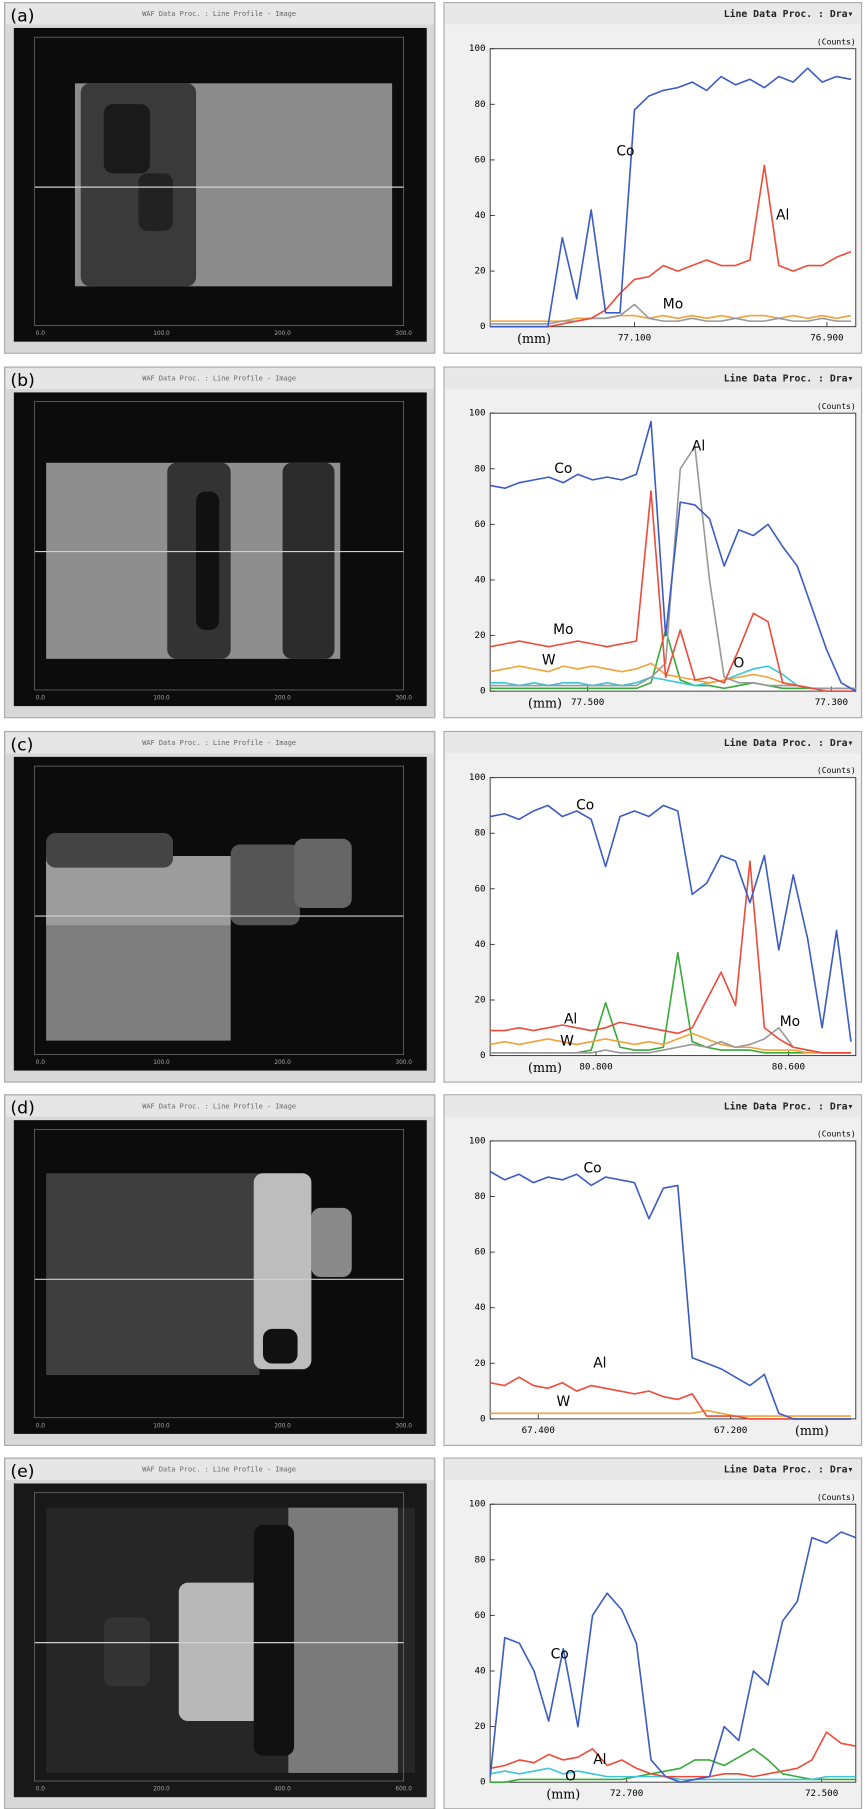 This screenshot has width=865, height=1809. Describe the element at coordinates (479, 104) in the screenshot. I see `y-tick-label: 80` at that location.